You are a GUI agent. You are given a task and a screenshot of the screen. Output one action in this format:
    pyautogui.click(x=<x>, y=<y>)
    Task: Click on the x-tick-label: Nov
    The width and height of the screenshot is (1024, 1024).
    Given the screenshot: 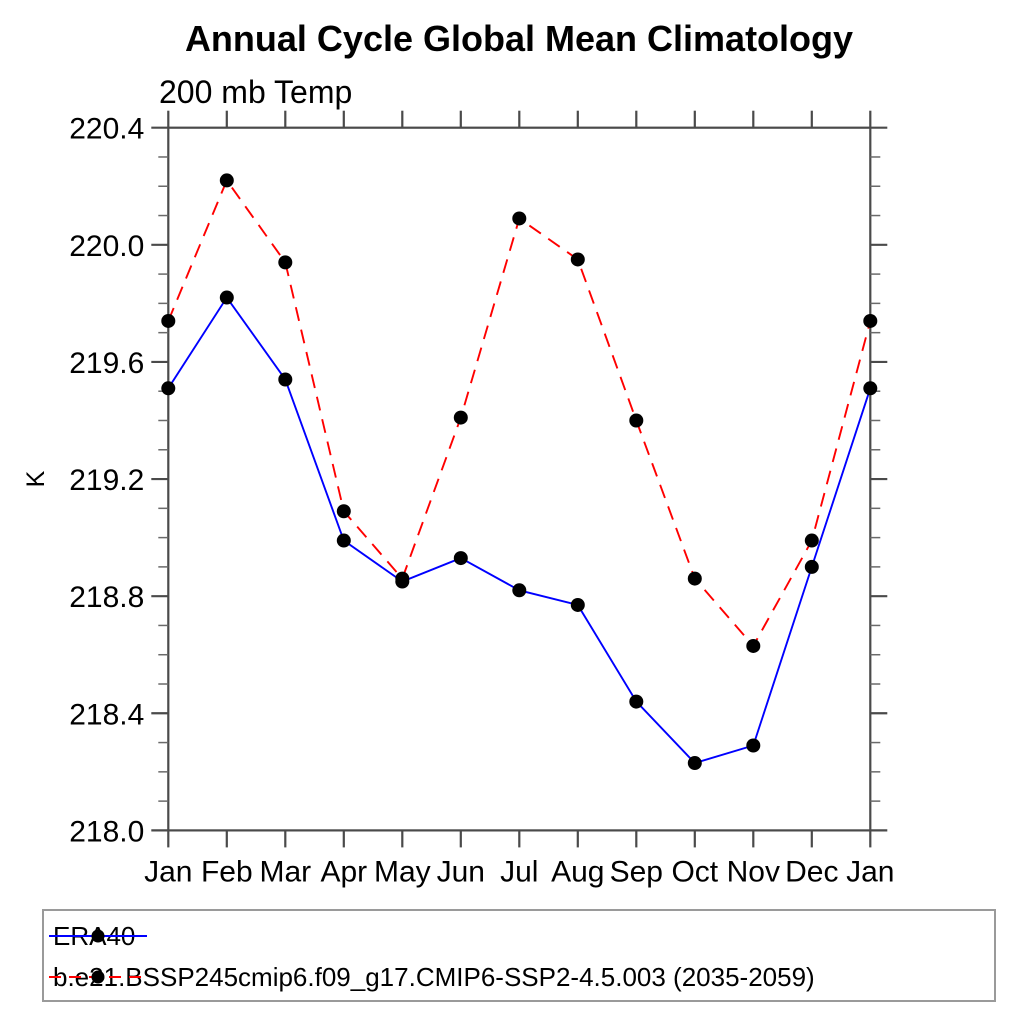 What is the action you would take?
    pyautogui.click(x=753, y=871)
    